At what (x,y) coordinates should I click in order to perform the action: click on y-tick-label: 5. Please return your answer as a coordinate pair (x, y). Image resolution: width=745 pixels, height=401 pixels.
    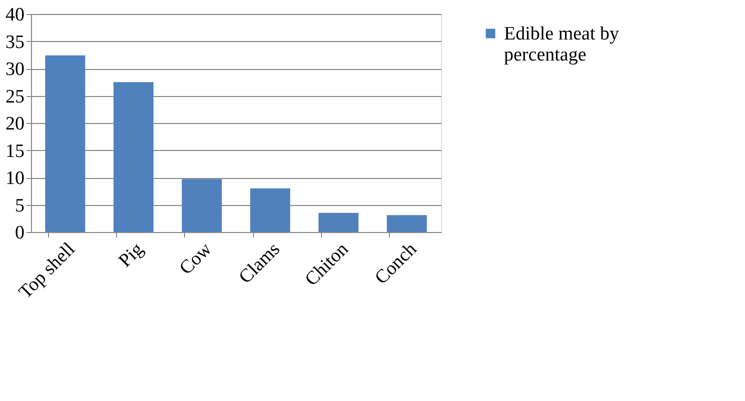
    Looking at the image, I should click on (19, 205).